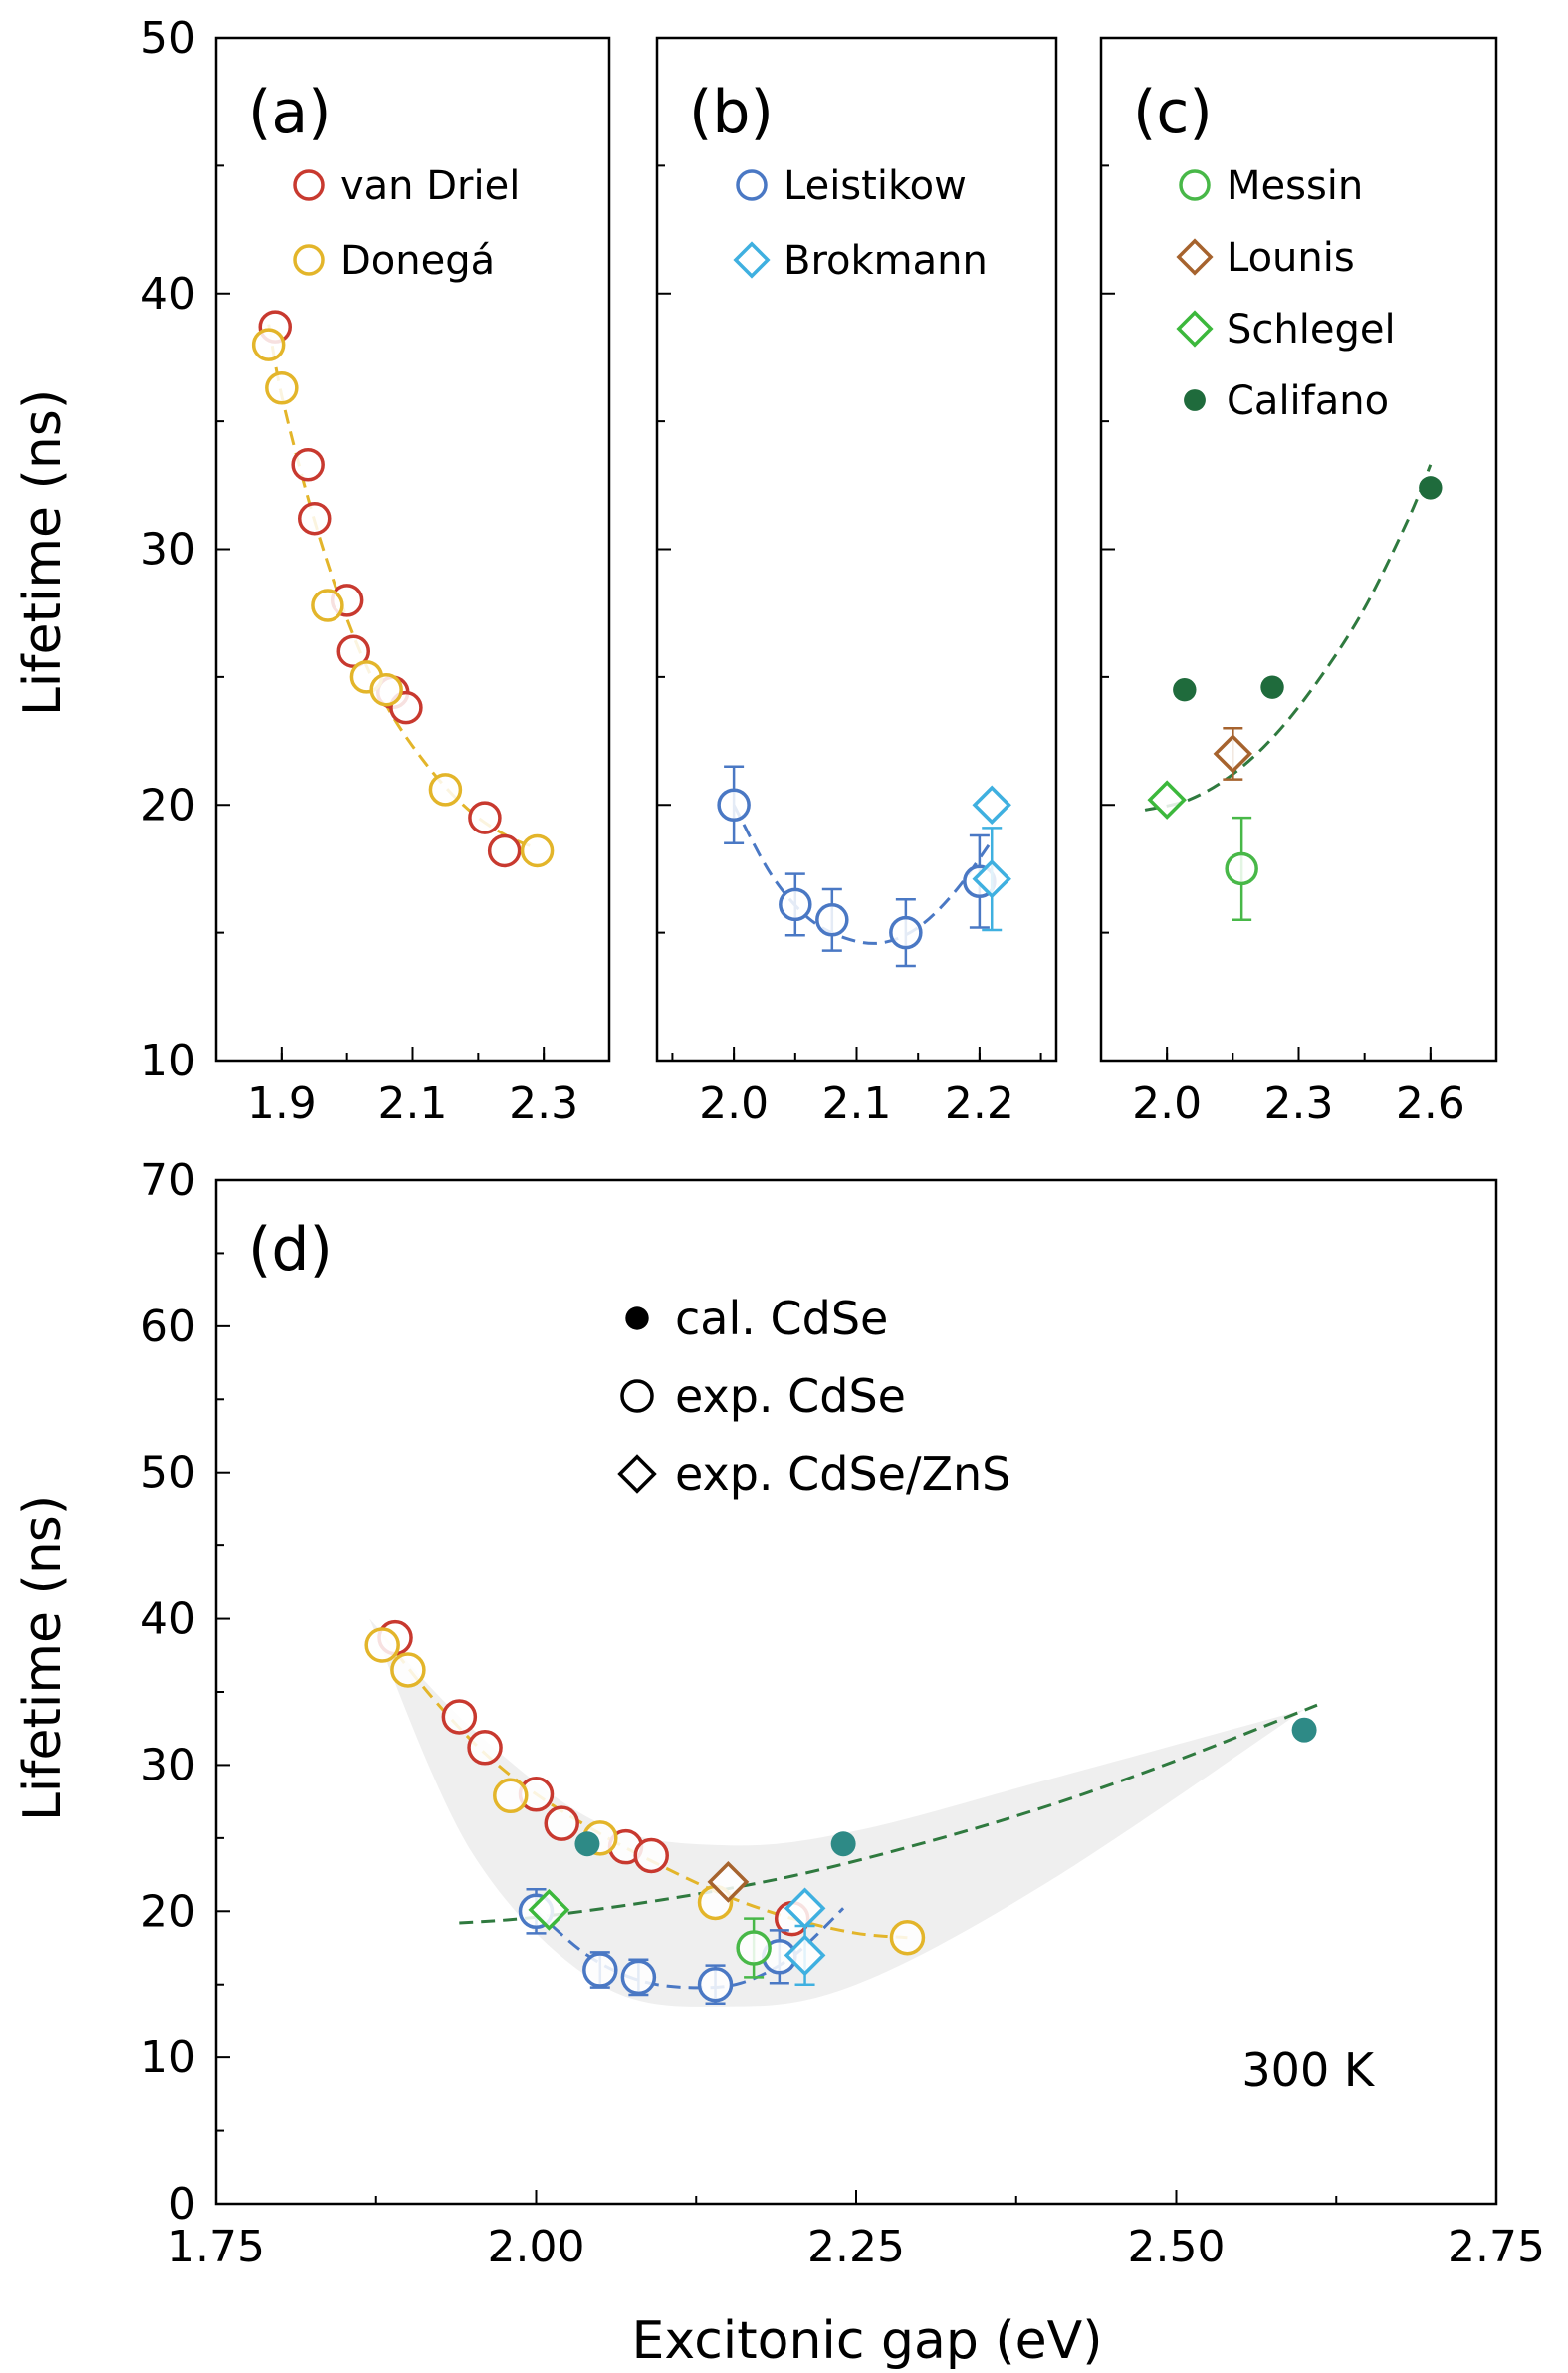 Image resolution: width=1568 pixels, height=2373 pixels. Describe the element at coordinates (1496, 2247) in the screenshot. I see `x-tick-label: 2.75` at that location.